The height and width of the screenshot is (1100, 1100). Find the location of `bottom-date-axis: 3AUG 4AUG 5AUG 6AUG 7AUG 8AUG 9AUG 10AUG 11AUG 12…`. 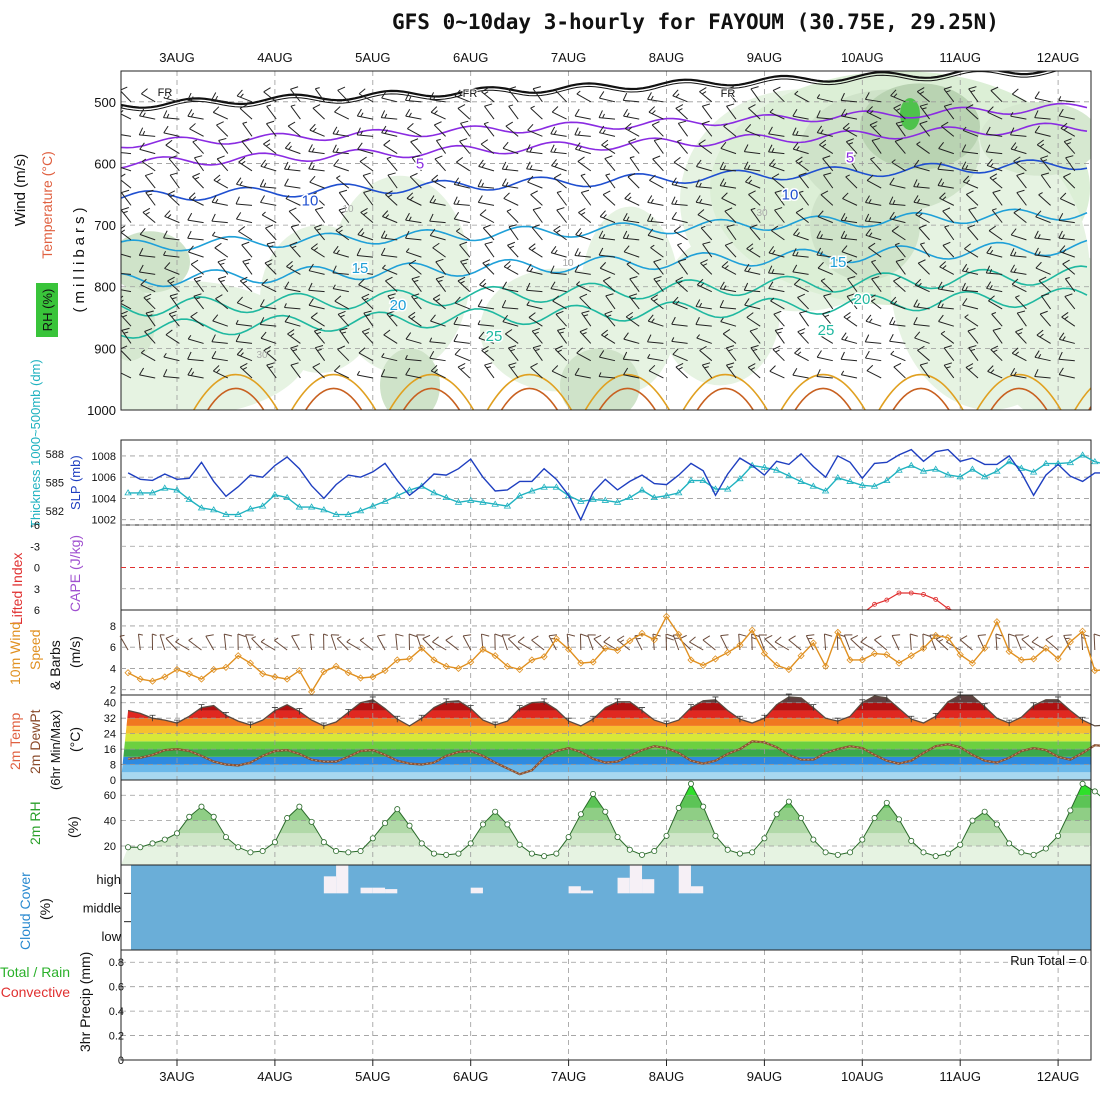

bottom-date-axis: 3AUG 4AUG 5AUG 6AUG 7AUG 8AUG 9AUG 10AUG 11AUG 12… is located at coordinates (619, 1072).